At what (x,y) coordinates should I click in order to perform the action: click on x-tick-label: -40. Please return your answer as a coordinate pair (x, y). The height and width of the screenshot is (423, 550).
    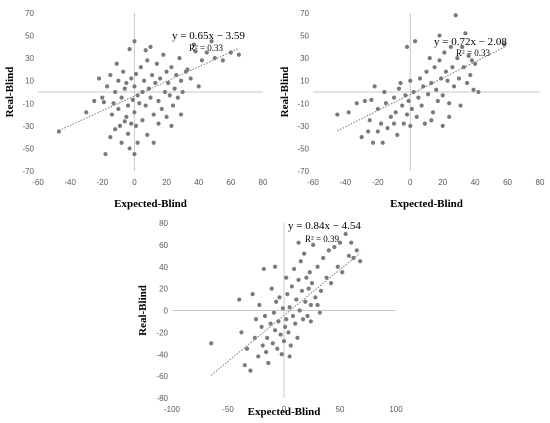
    Looking at the image, I should click on (346, 182).